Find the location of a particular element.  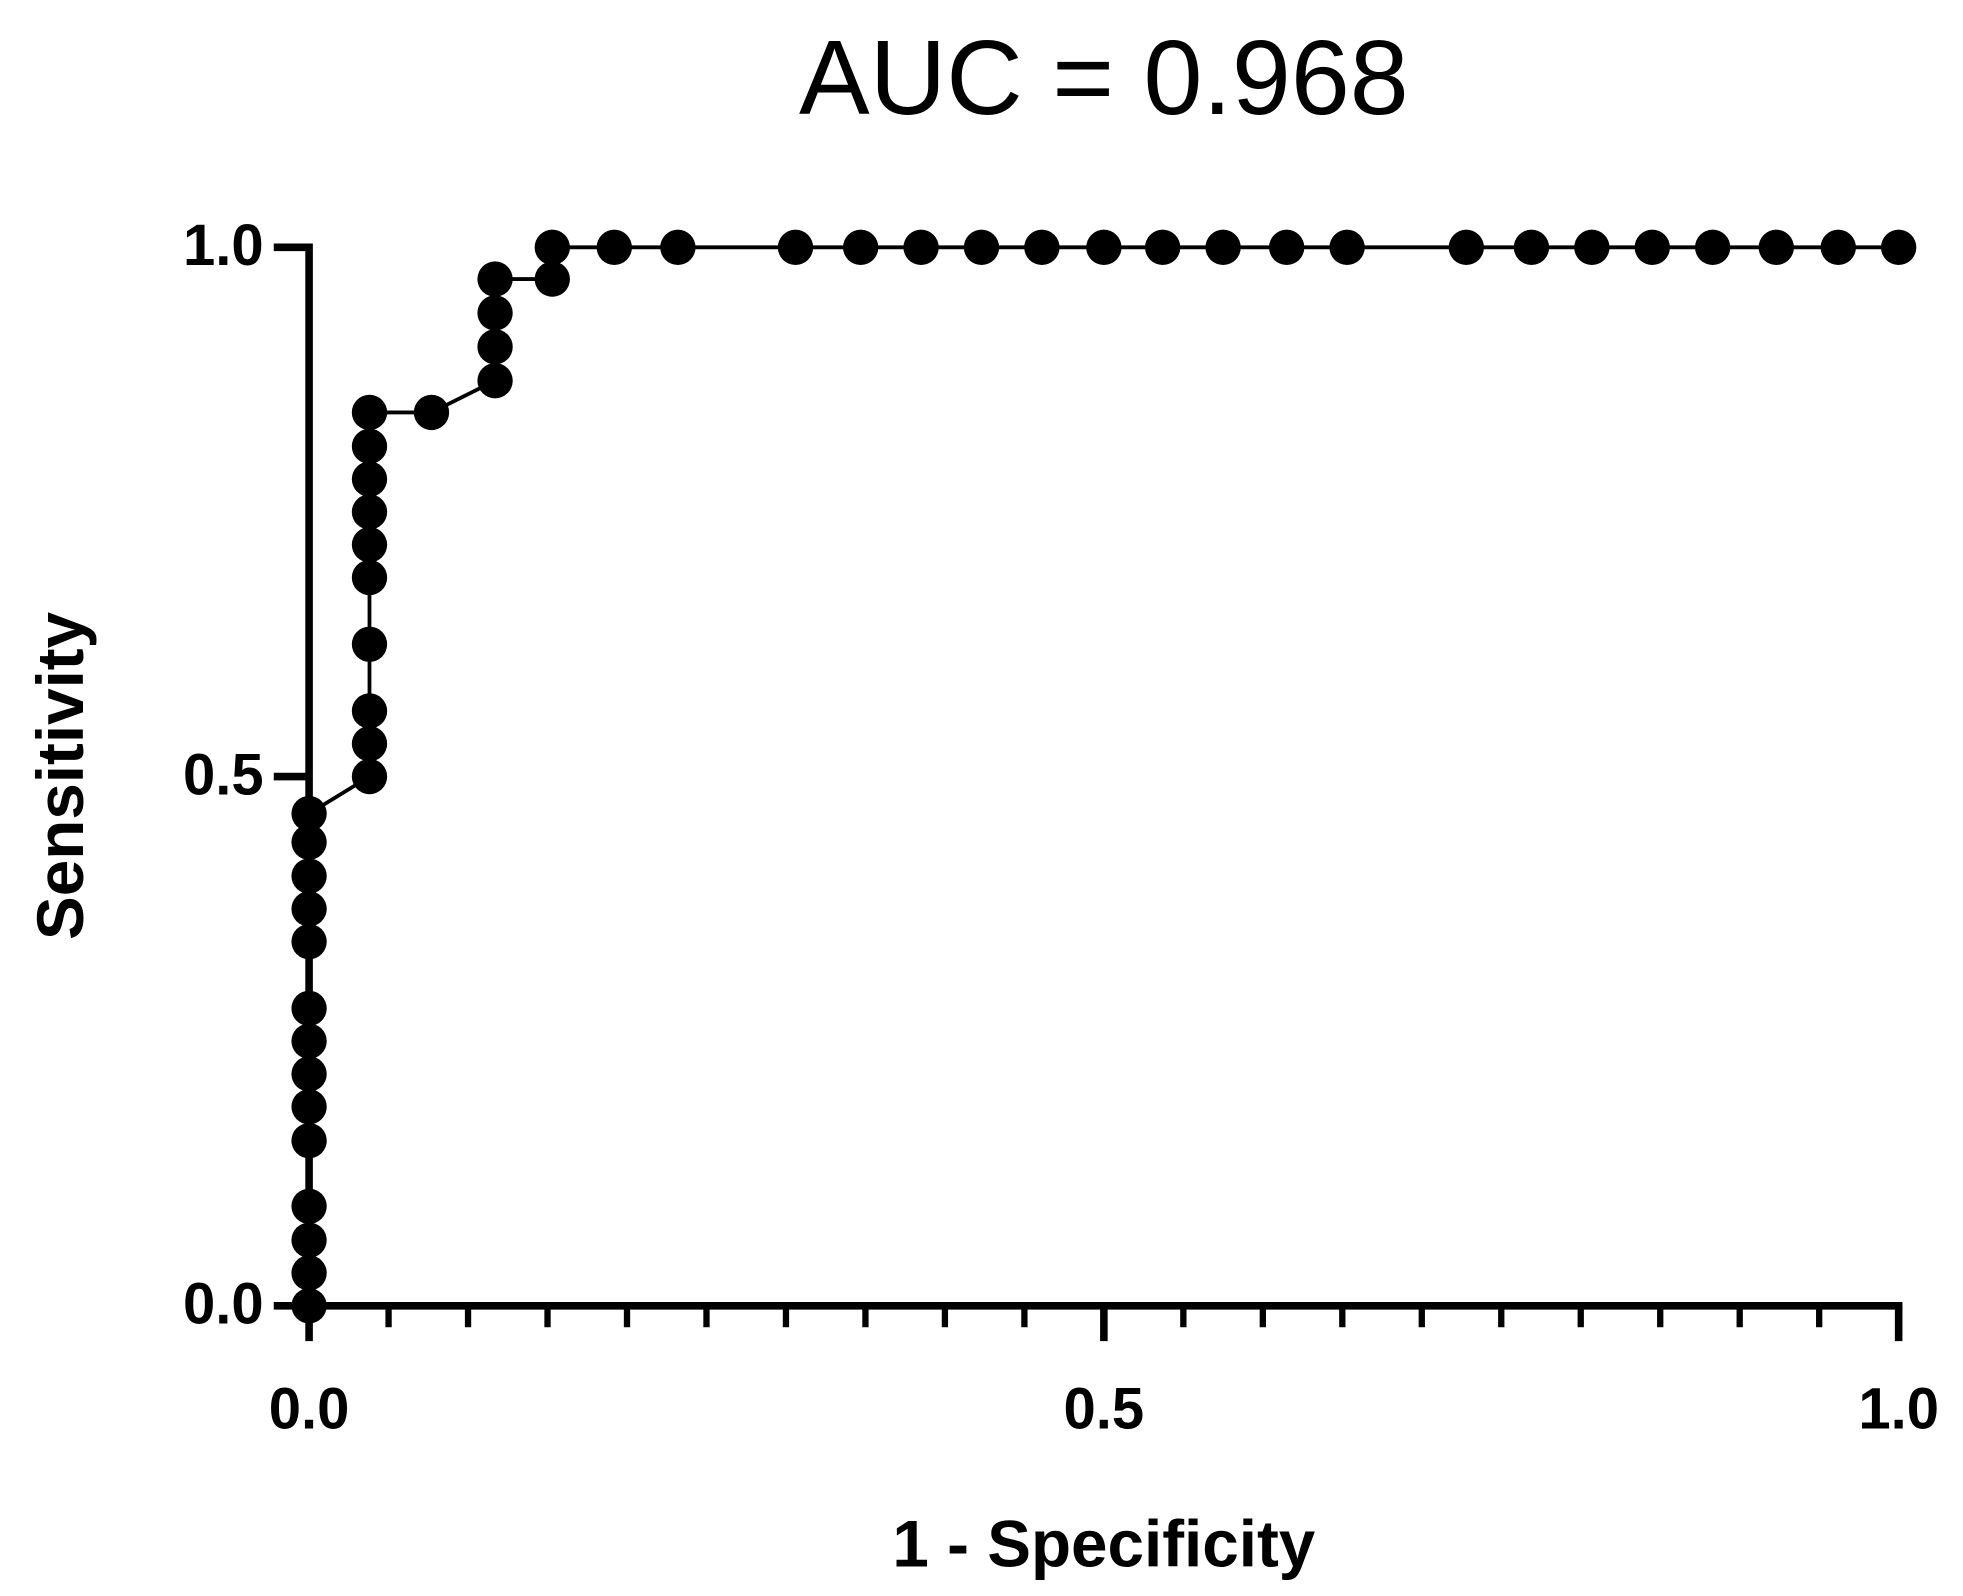

x-tick-label: 0.5 is located at coordinates (1104, 1408).